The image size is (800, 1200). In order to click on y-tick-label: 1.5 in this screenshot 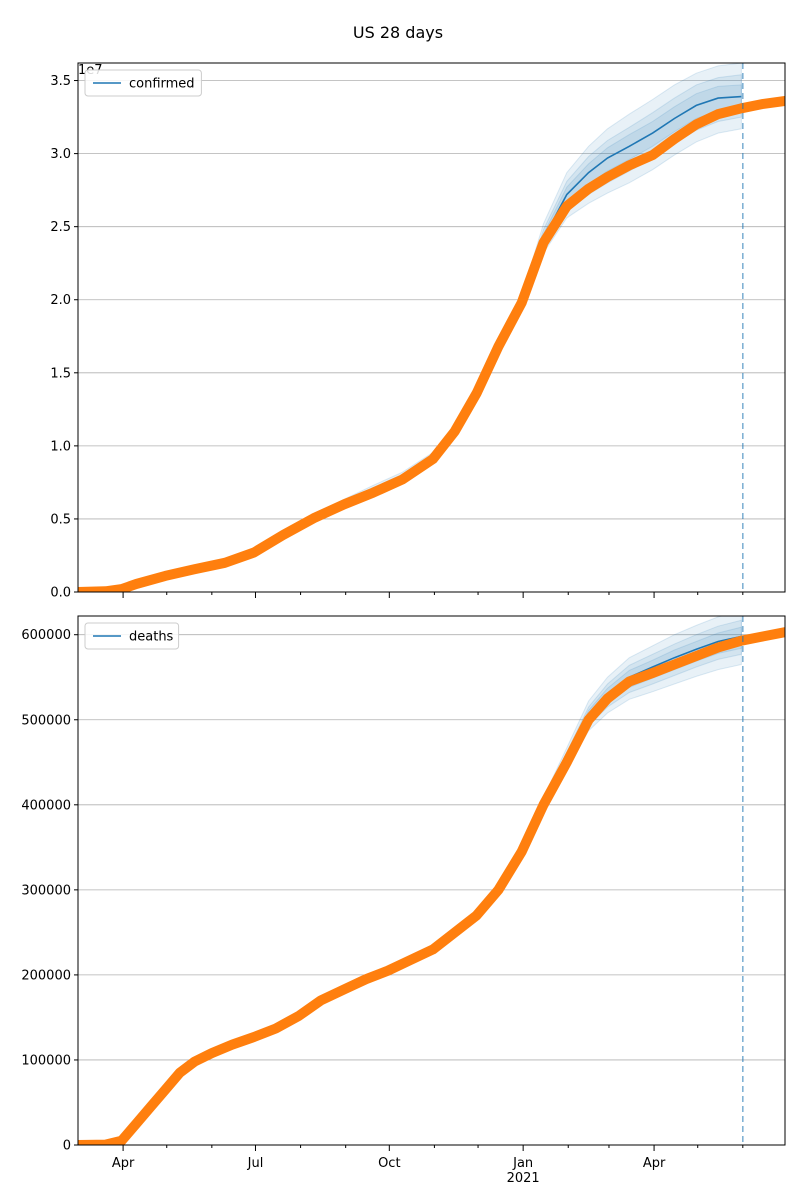, I will do `click(60, 373)`.